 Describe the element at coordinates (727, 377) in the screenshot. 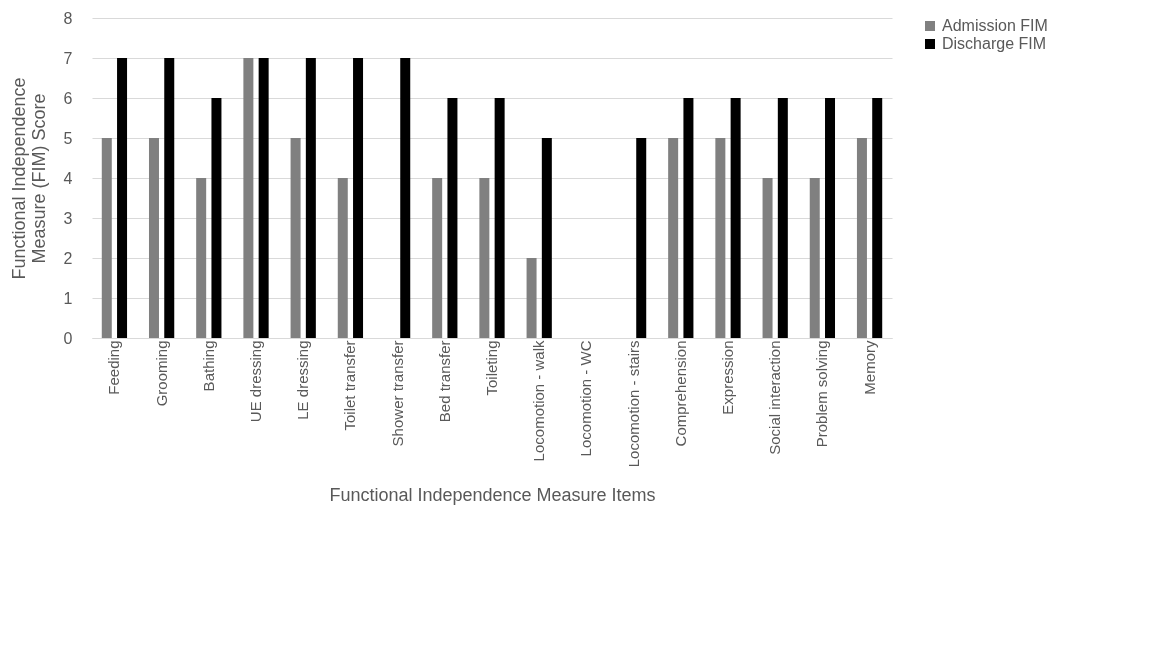

I see `x-tick-label: Expression` at that location.